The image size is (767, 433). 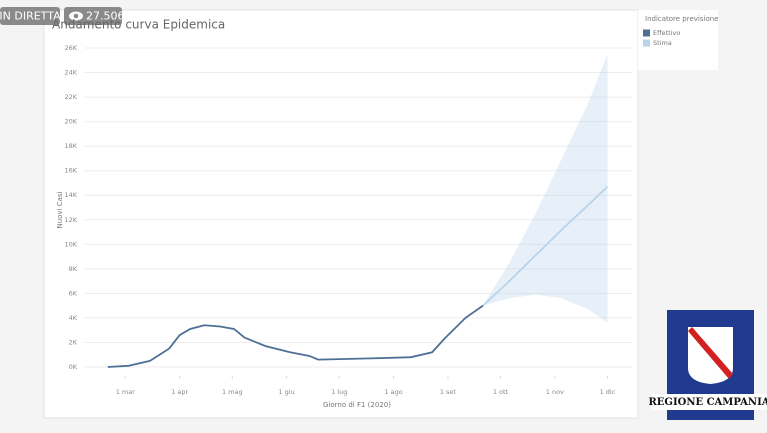 What do you see at coordinates (710, 353) in the screenshot?
I see `logo-stripe` at bounding box center [710, 353].